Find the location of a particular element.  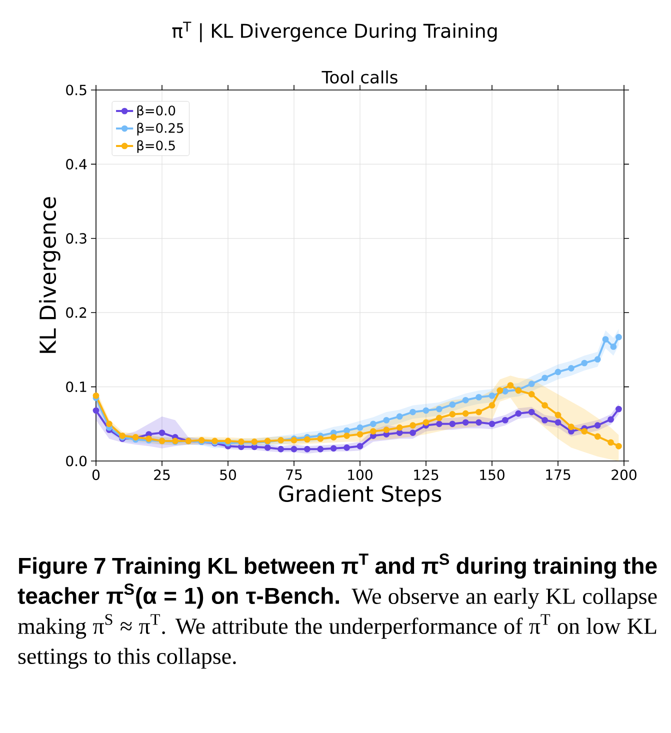

text: We observe an early KL collapse is located at coordinates (504, 598).